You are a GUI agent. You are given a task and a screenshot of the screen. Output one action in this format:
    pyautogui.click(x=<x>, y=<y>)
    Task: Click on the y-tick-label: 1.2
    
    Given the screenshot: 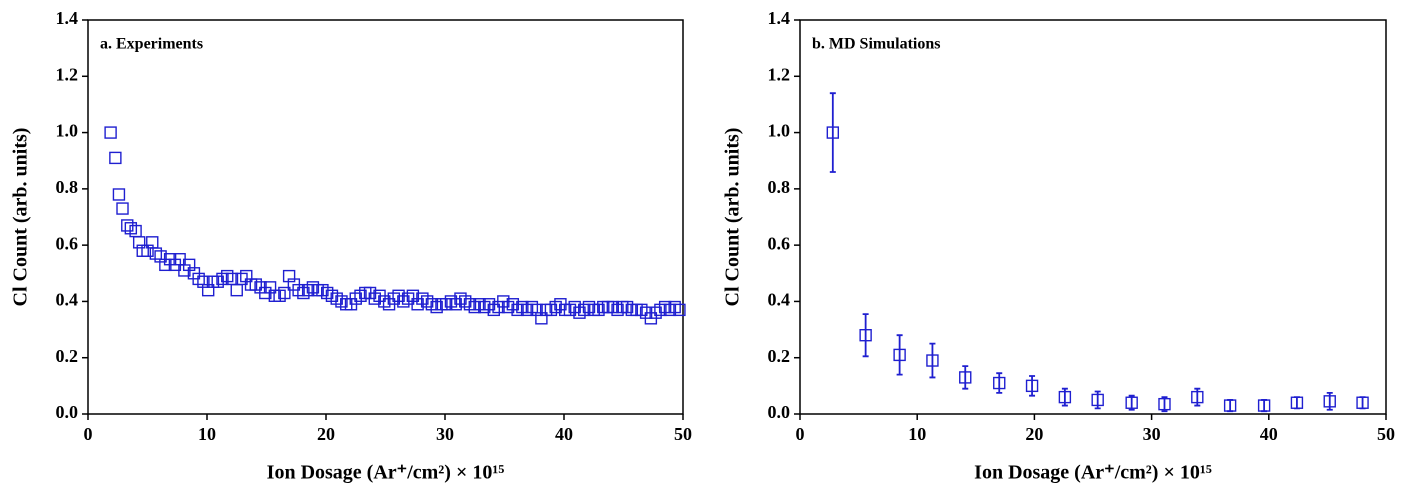 What is the action you would take?
    pyautogui.click(x=779, y=74)
    